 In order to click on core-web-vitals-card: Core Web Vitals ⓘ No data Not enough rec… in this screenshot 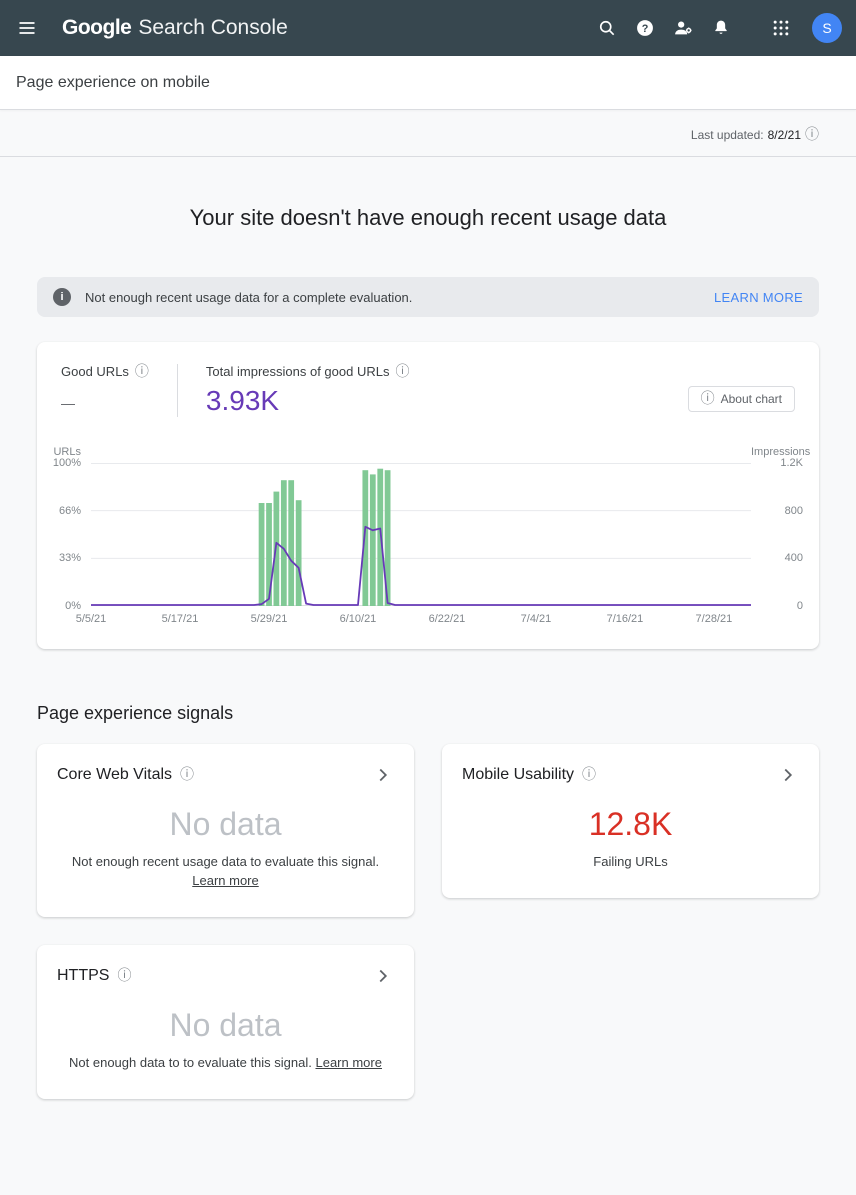, I will do `click(225, 830)`.